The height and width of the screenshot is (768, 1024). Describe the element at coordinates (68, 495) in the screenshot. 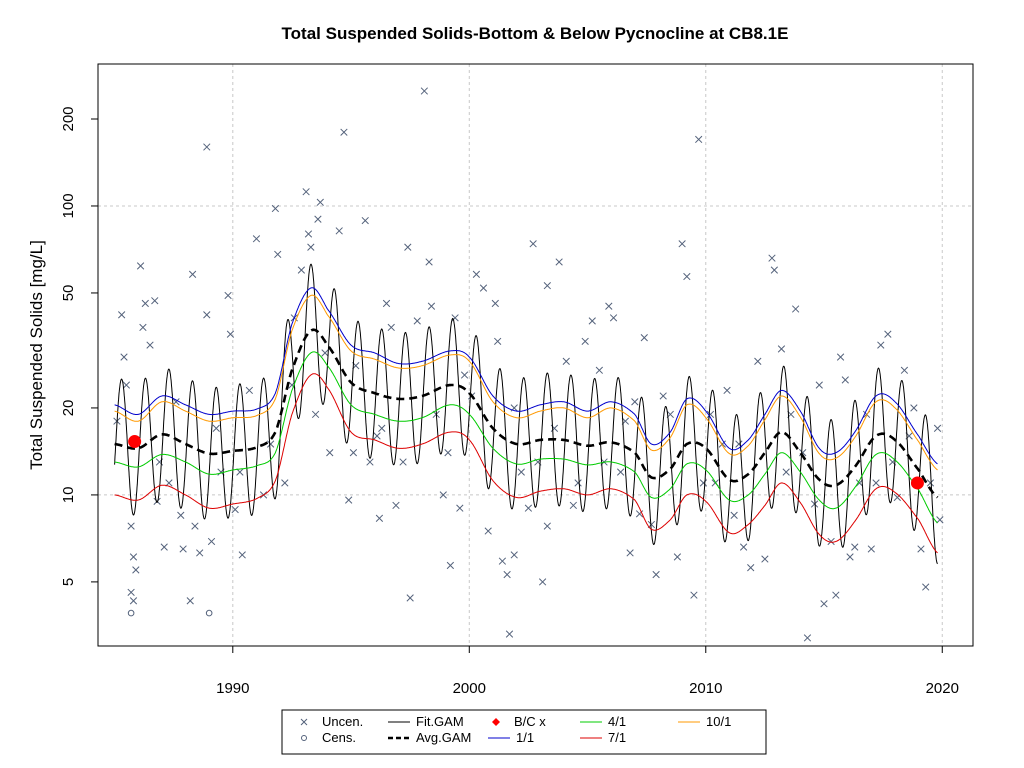

I see `y-tick-label: 10` at that location.